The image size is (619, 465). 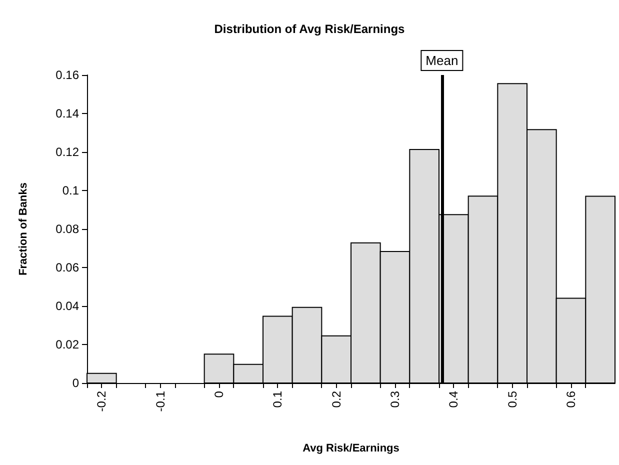 What do you see at coordinates (395, 399) in the screenshot?
I see `x-tick-label: 0.3` at bounding box center [395, 399].